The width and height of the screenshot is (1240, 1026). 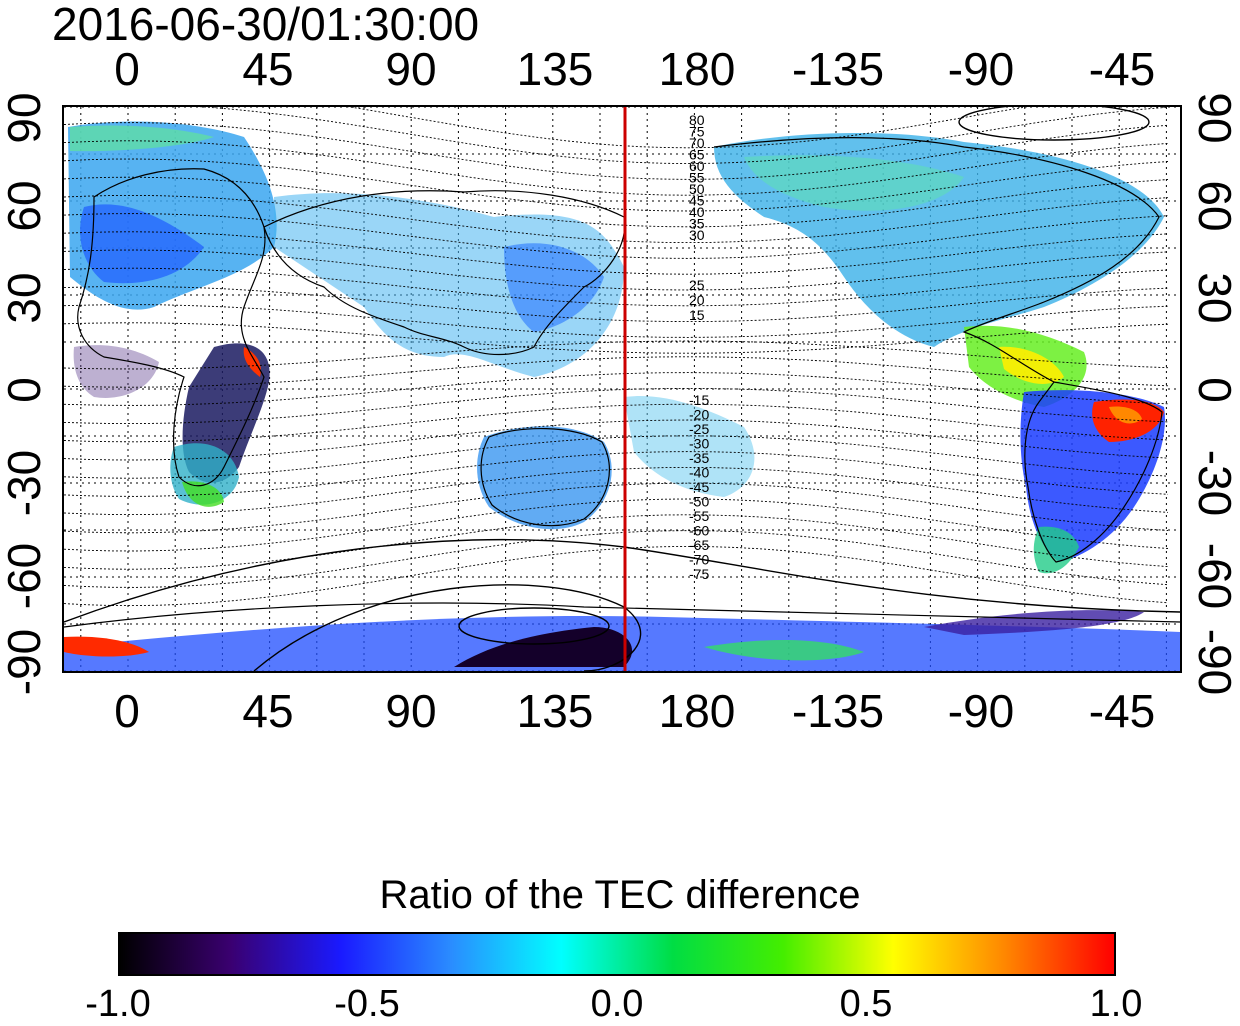 I want to click on colorbar-label: -1.0, so click(x=118, y=1004).